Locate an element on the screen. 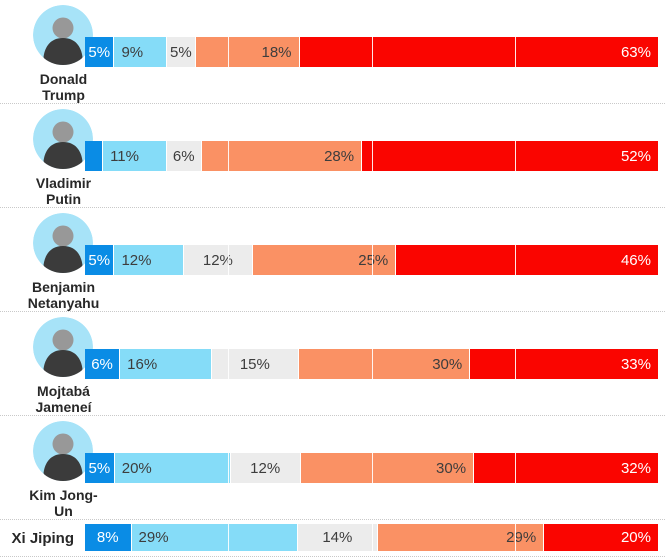 This screenshot has height=559, width=665. leader-name: Vladimir Putin is located at coordinates (63, 191).